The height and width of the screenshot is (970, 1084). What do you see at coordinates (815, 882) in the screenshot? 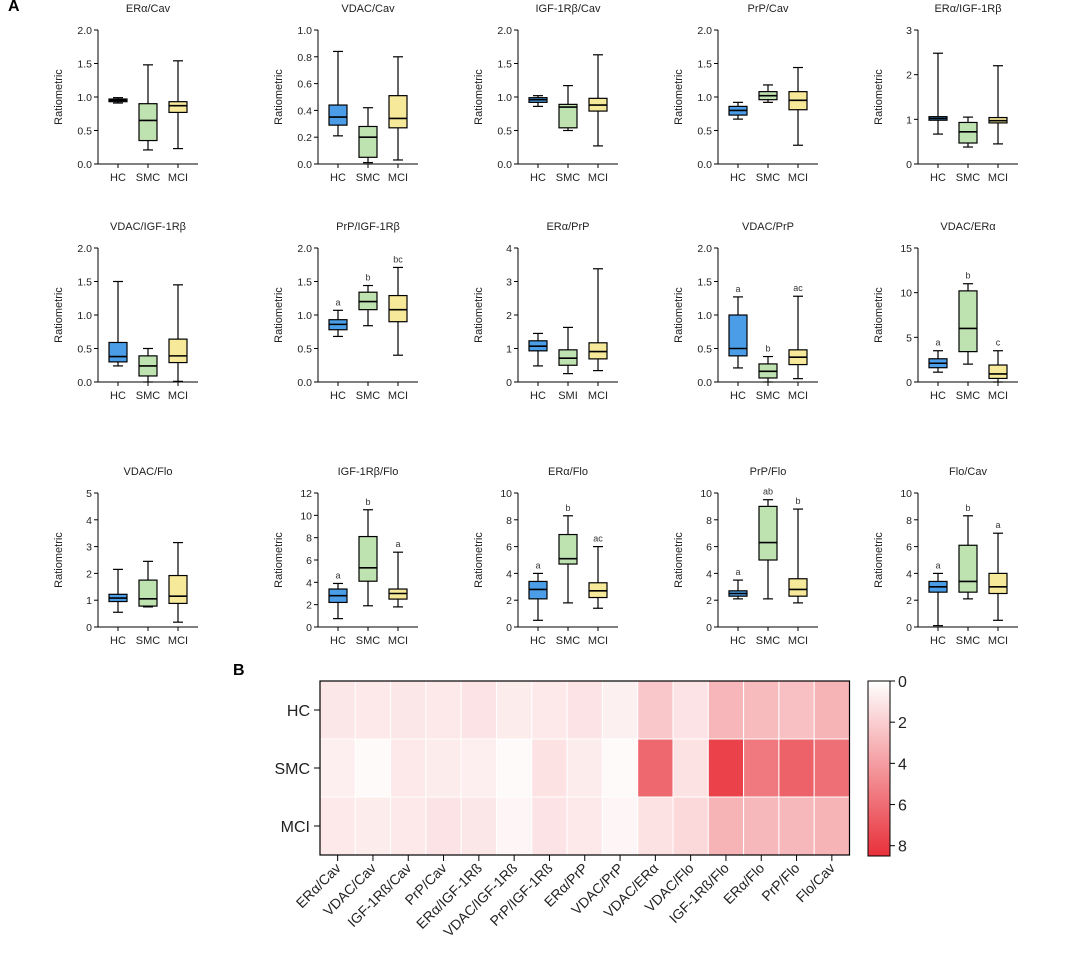
I see `heatmap-column-label: Flo/Cav` at bounding box center [815, 882].